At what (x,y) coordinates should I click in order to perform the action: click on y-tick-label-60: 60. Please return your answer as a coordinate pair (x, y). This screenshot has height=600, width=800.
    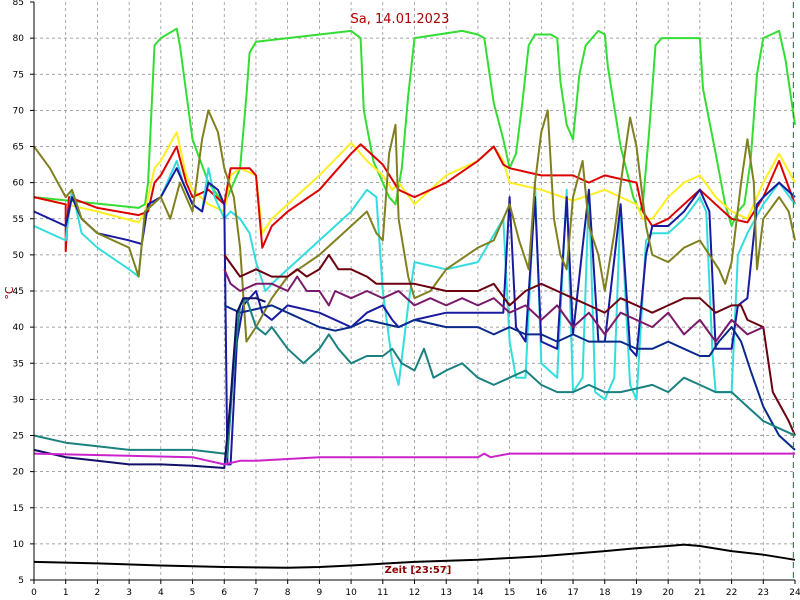
    Looking at the image, I should click on (19, 184).